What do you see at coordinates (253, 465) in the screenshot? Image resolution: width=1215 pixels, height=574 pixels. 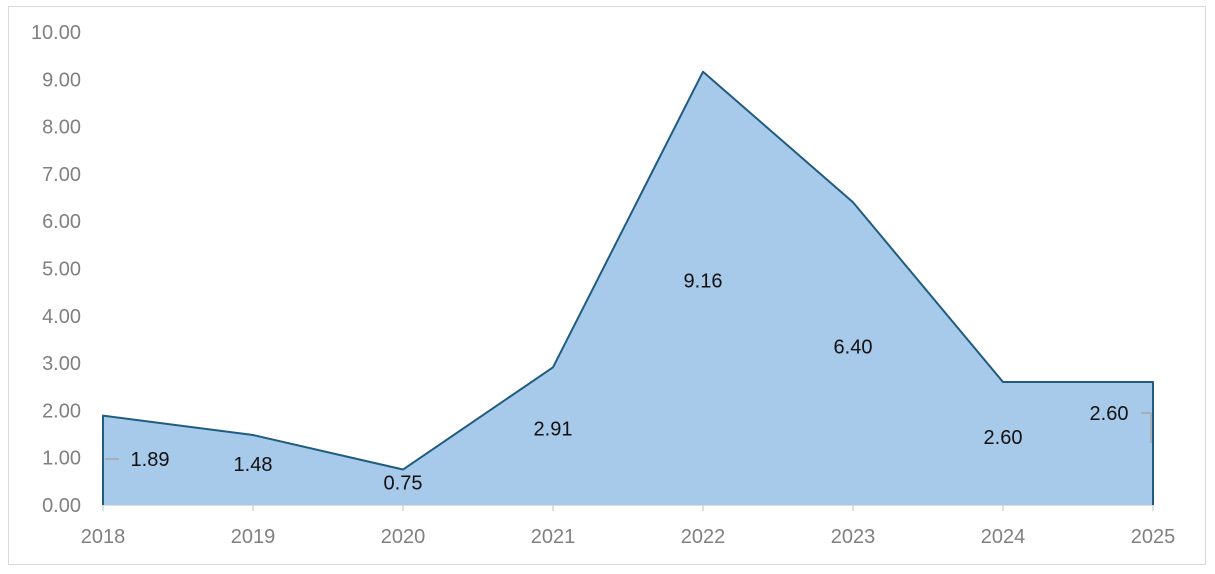 I see `data-label: 1.48` at bounding box center [253, 465].